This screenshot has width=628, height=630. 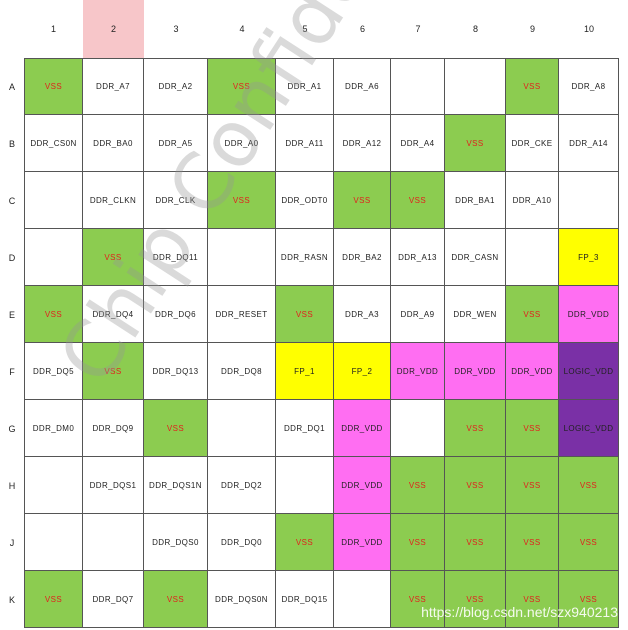 I want to click on row-header: H, so click(x=12, y=485).